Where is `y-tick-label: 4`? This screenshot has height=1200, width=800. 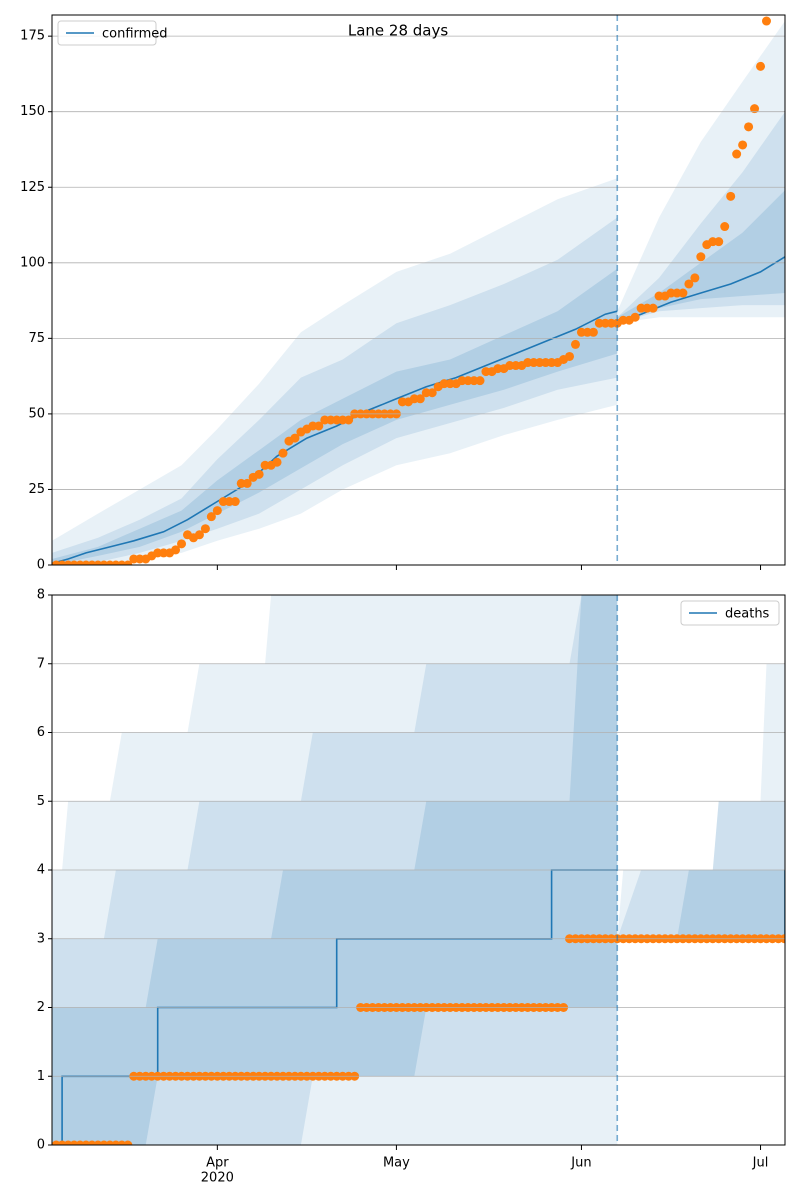
y-tick-label: 4 is located at coordinates (41, 870).